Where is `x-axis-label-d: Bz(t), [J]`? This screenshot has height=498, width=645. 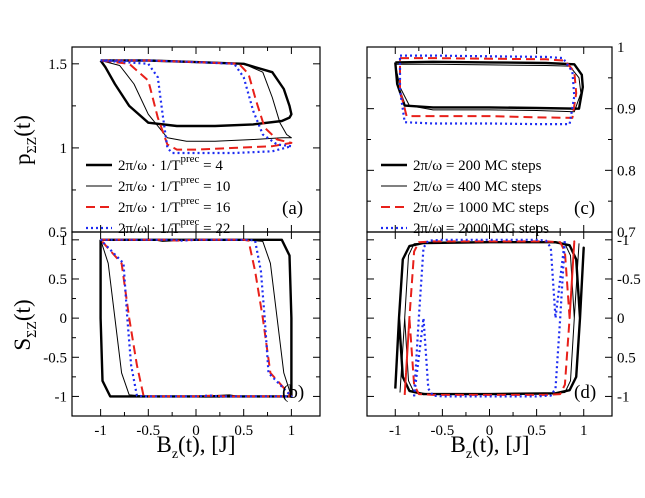
x-axis-label-d: Bz(t), [J] is located at coordinates (489, 447).